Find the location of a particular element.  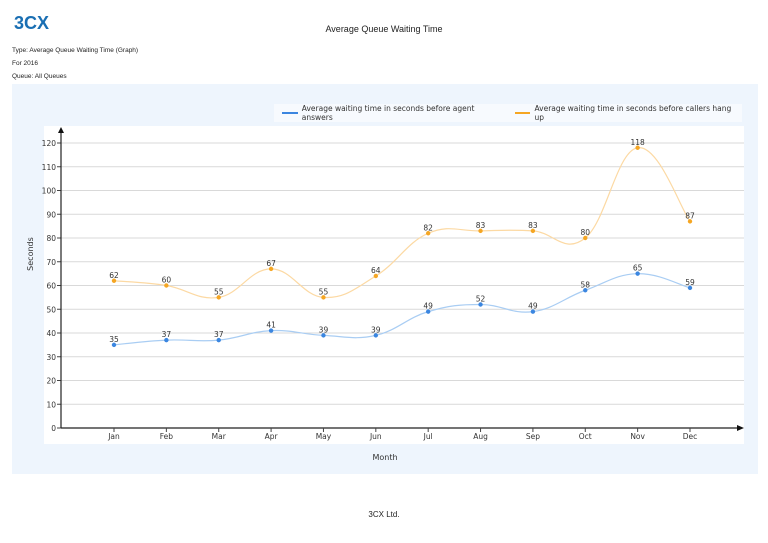

y-tick-label: 100 is located at coordinates (49, 191).